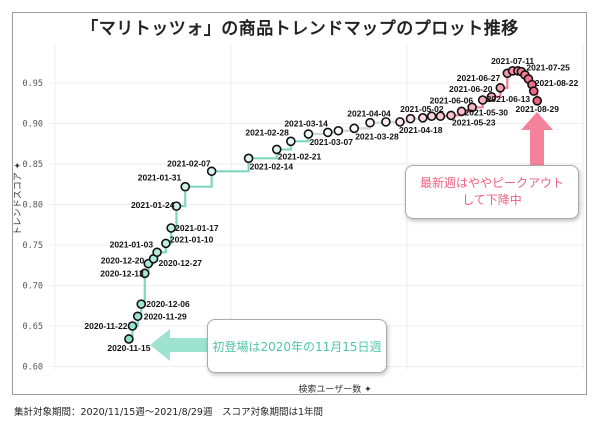  I want to click on point-label: 2021-08-22, so click(557, 83).